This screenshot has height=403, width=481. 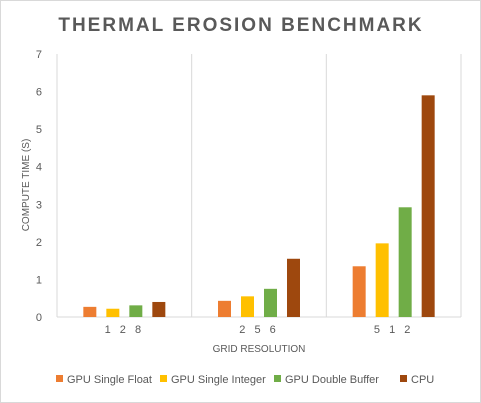 What do you see at coordinates (39, 205) in the screenshot?
I see `y-tick-label: 3` at bounding box center [39, 205].